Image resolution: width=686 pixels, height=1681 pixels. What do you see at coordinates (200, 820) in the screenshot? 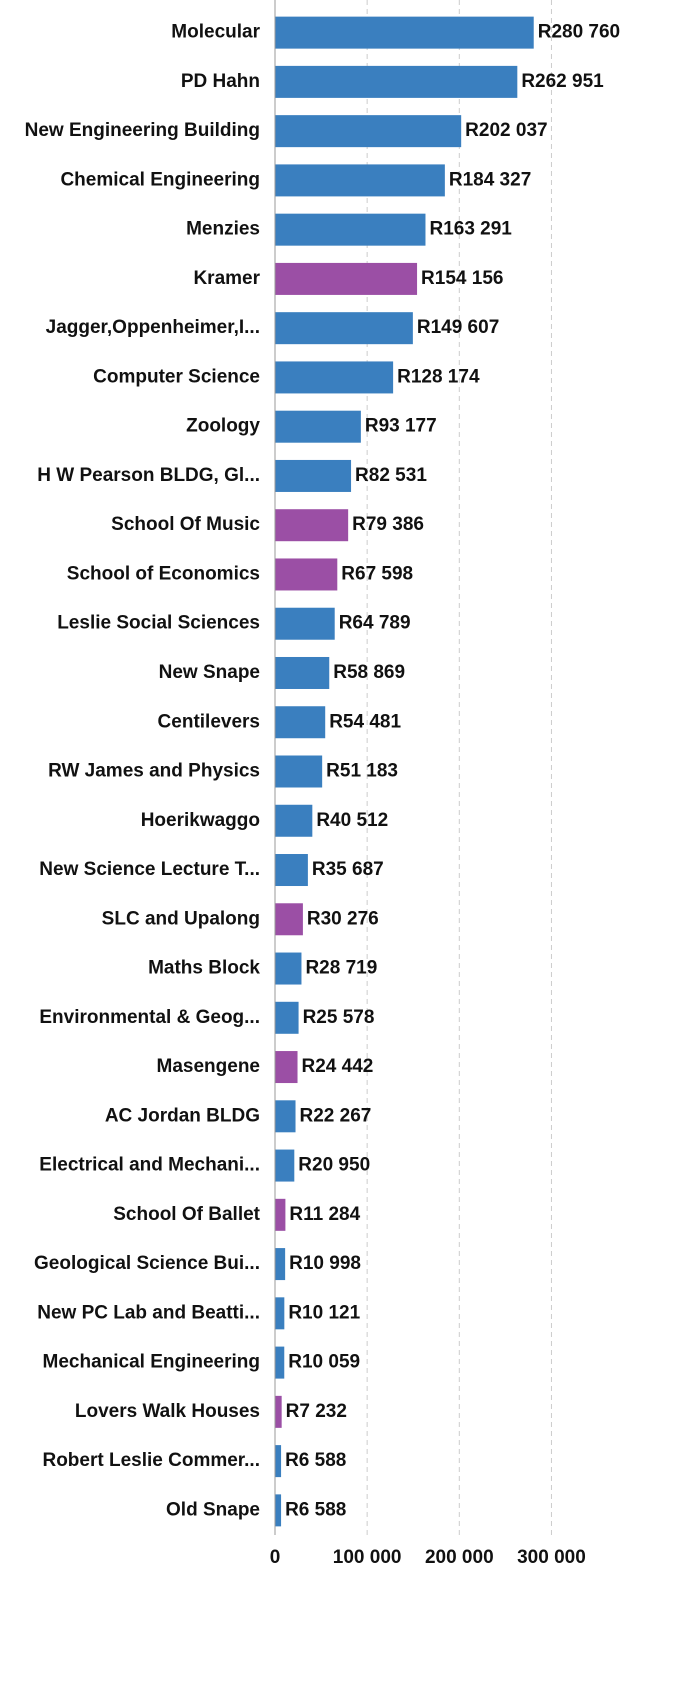
I see `y-tick-label: Hoerikwaggo` at bounding box center [200, 820].